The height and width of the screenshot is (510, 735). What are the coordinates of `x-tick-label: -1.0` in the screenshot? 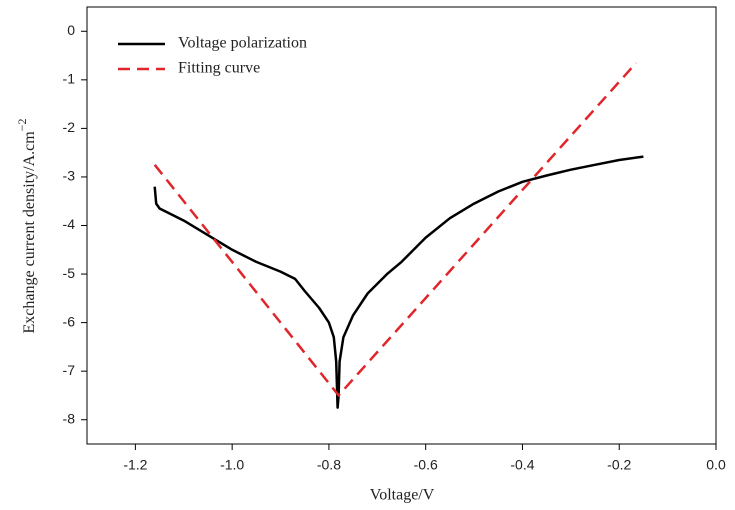 It's located at (232, 465).